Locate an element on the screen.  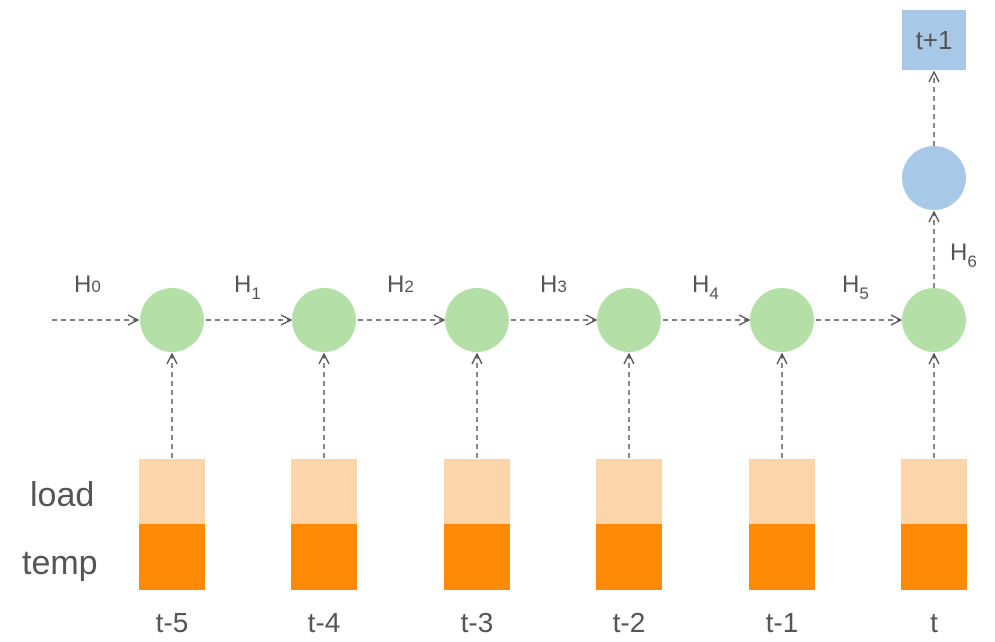
output-box is located at coordinates (934, 40).